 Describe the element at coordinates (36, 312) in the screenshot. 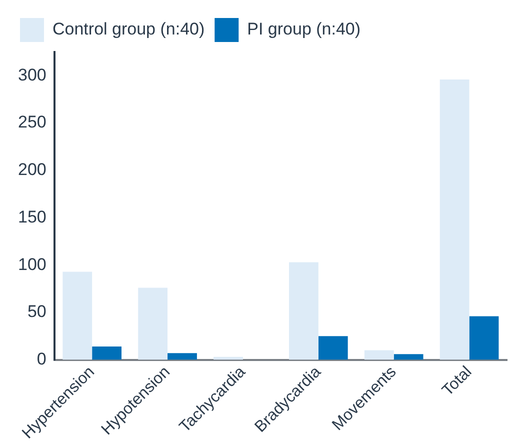

I see `y-tick-label: 50` at that location.